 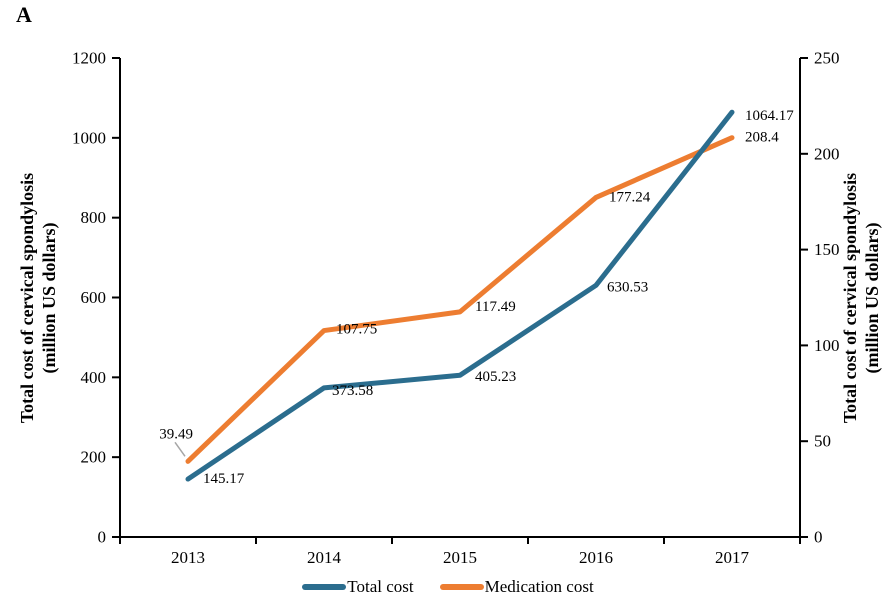 What do you see at coordinates (94, 297) in the screenshot?
I see `y-axis-left-tick-label: 600` at bounding box center [94, 297].